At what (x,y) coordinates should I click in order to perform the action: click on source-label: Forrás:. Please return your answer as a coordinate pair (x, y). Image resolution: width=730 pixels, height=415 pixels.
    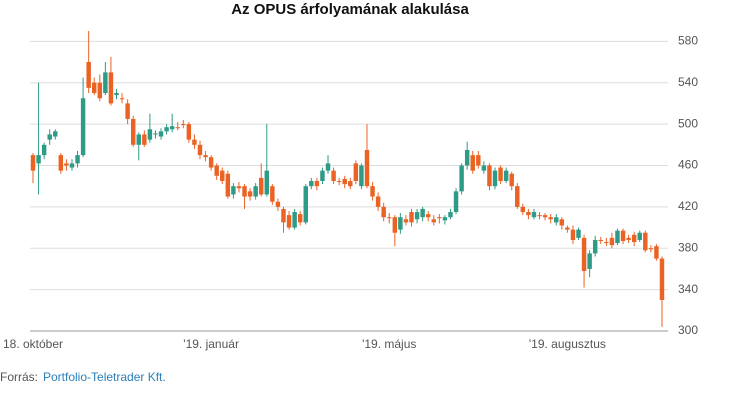
    Looking at the image, I should click on (19, 377).